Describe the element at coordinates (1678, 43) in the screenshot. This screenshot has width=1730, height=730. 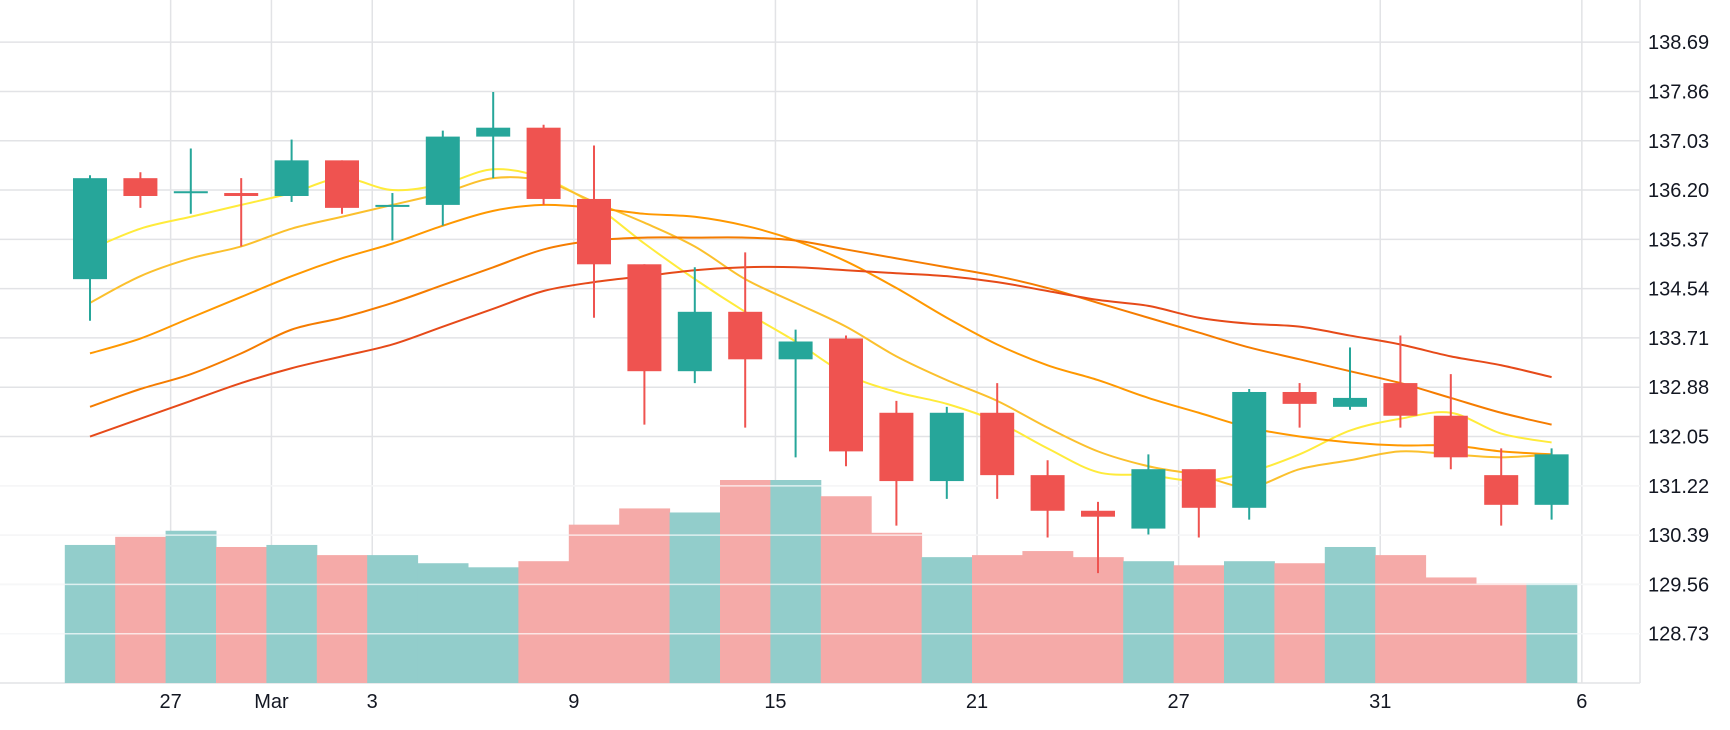
I see `y-tick-label: 138.69` at that location.